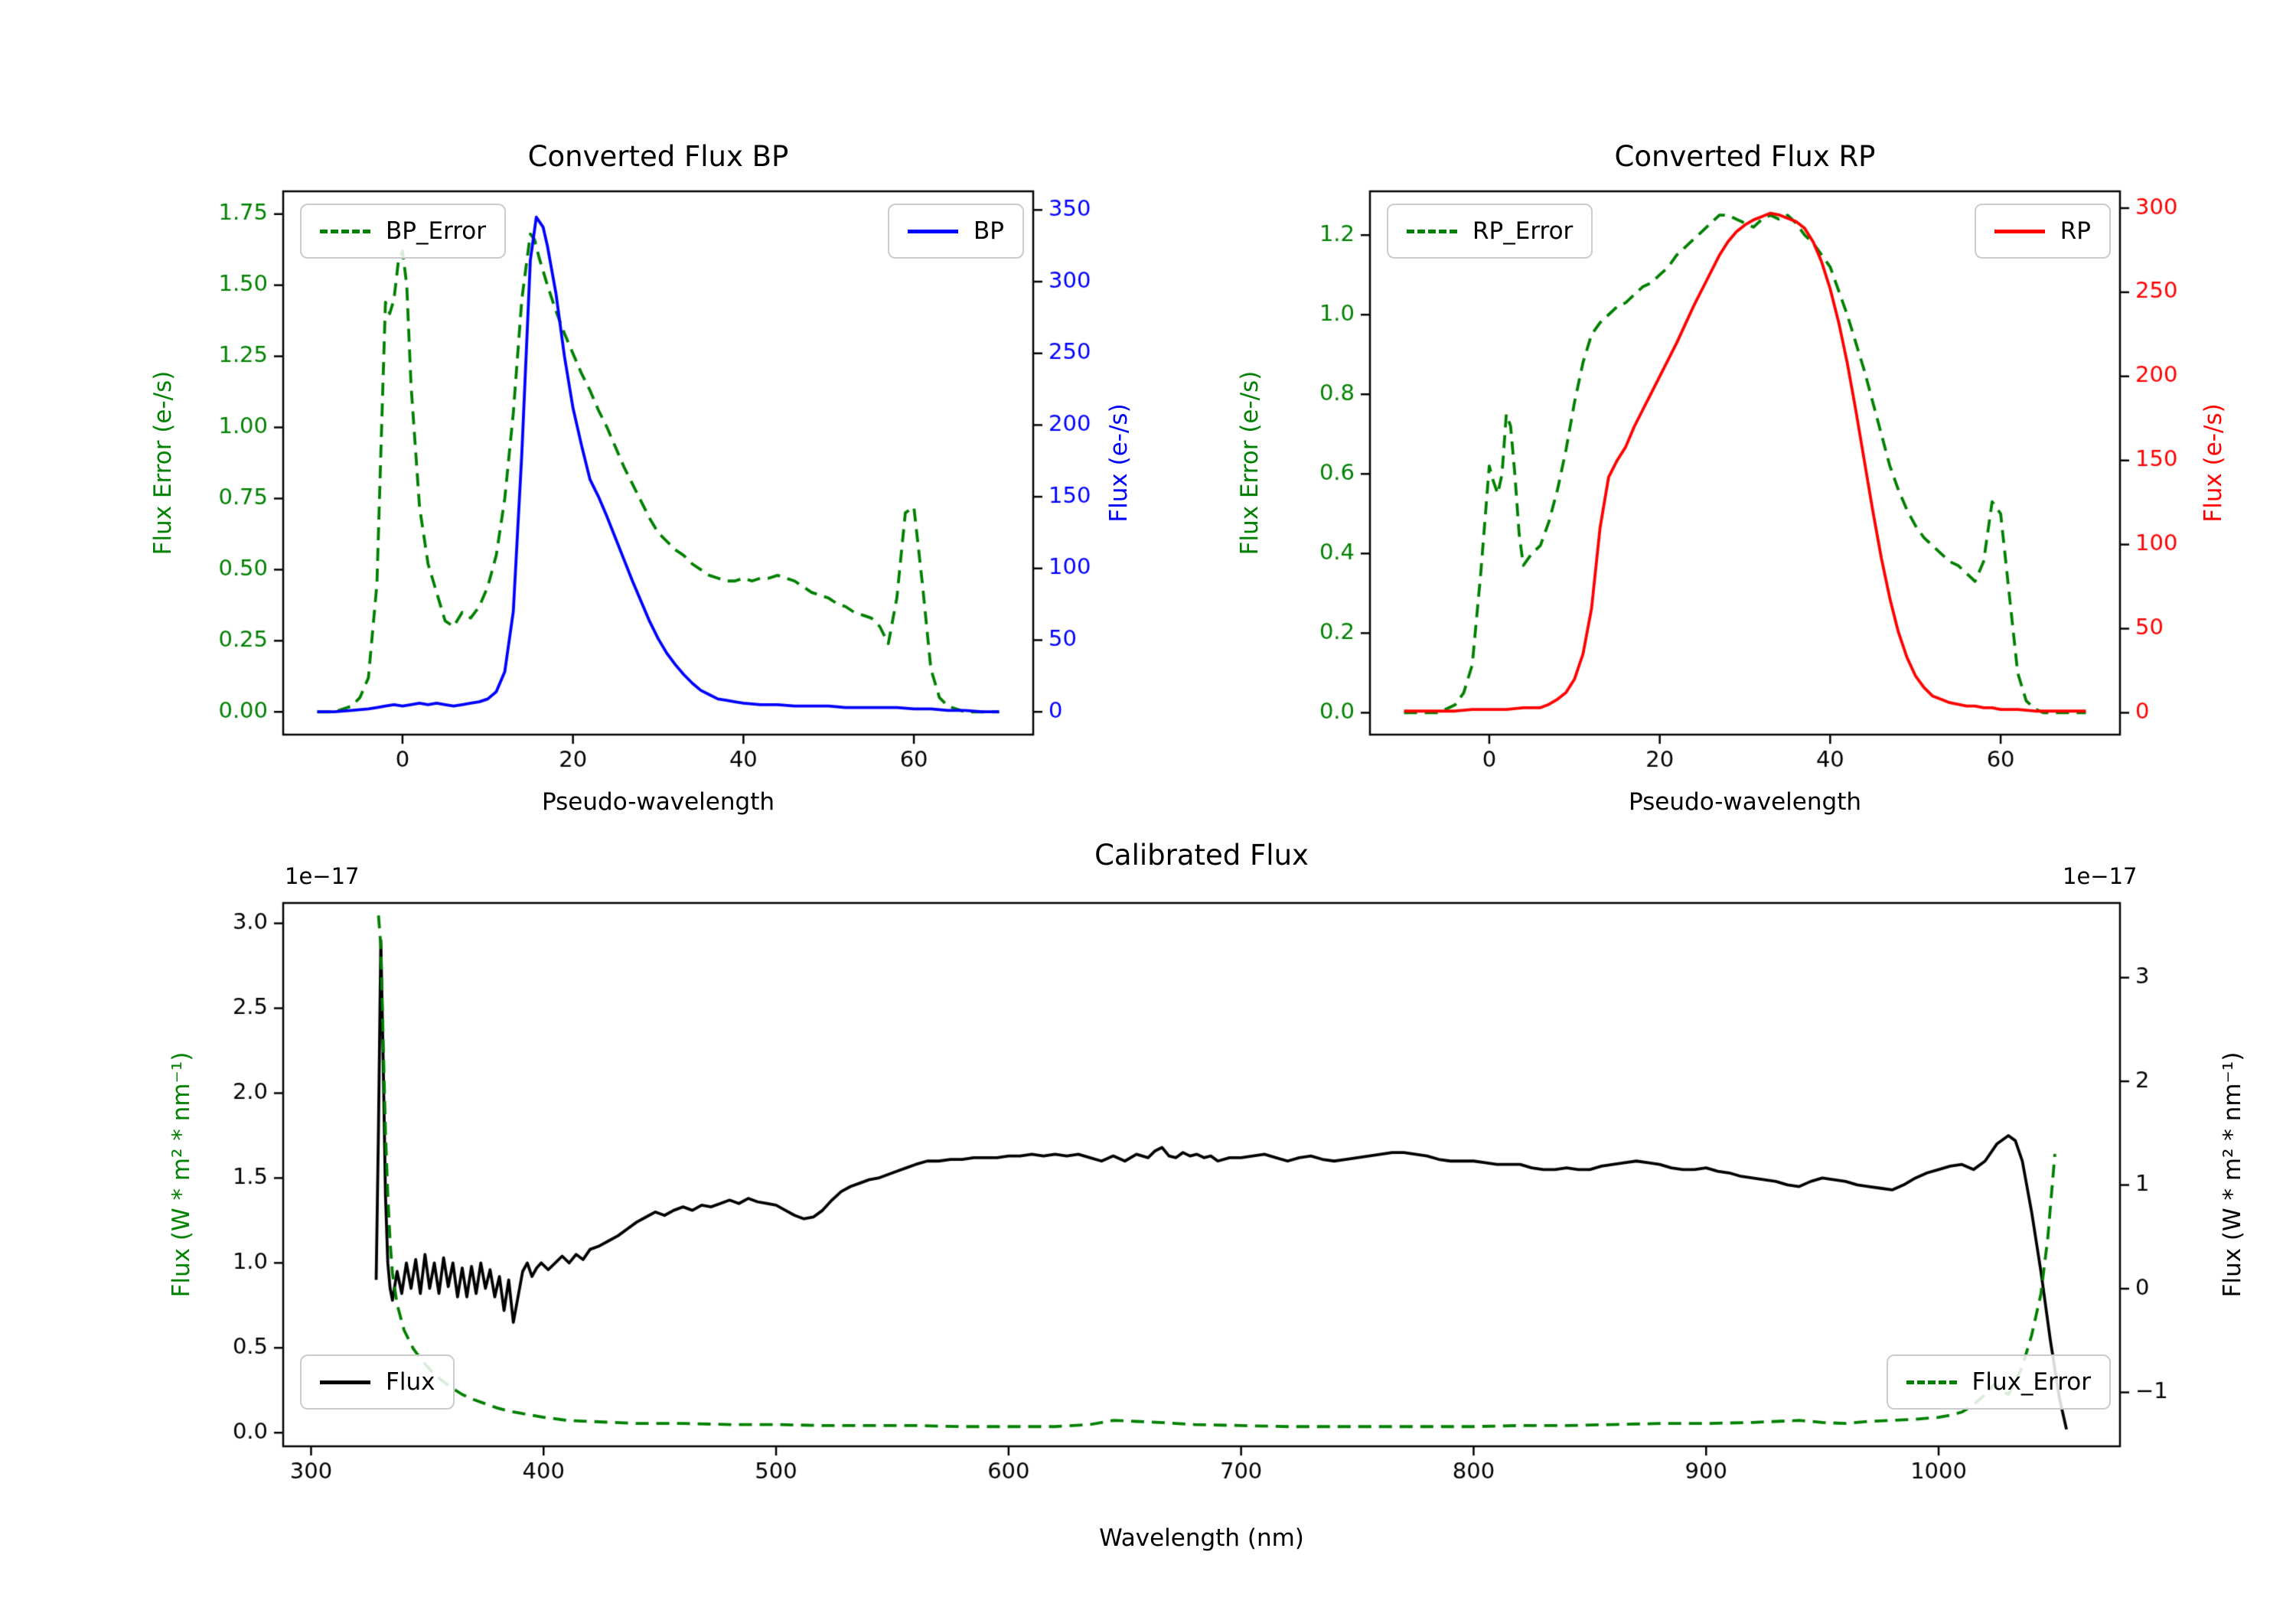 The width and height of the screenshot is (2296, 1607). I want to click on legend-label-flux: Flux, so click(410, 1382).